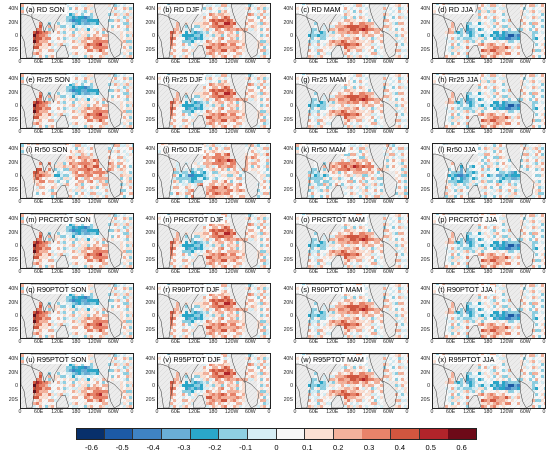 This screenshot has height=457, width=550. Describe the element at coordinates (91, 447) in the screenshot. I see `colorbar-tick-label: -0.6` at that location.